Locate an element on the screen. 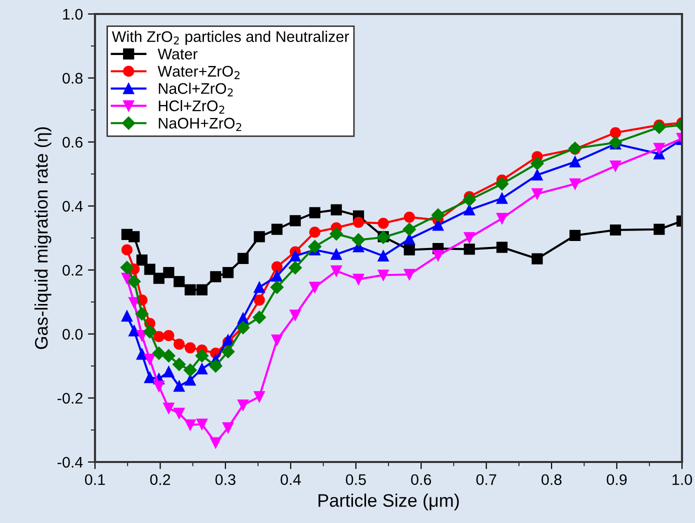 The height and width of the screenshot is (523, 695). legend-label: NaOH+ZrO$_{2}$ is located at coordinates (200, 124).